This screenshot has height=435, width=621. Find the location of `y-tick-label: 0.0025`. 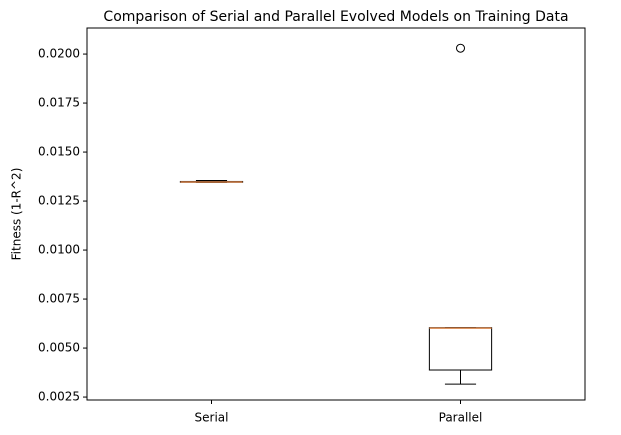

y-tick-label: 0.0025 is located at coordinates (59, 397).